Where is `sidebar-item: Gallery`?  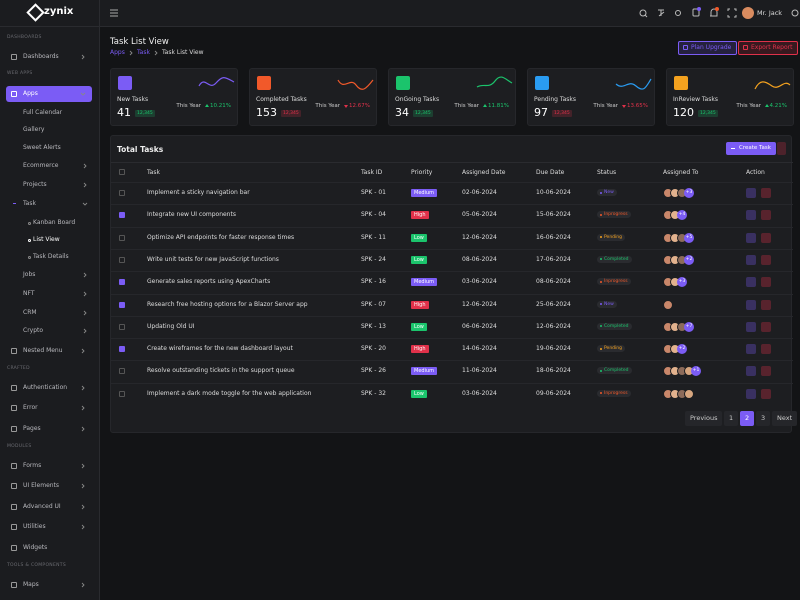 sidebar-item: Gallery is located at coordinates (34, 129).